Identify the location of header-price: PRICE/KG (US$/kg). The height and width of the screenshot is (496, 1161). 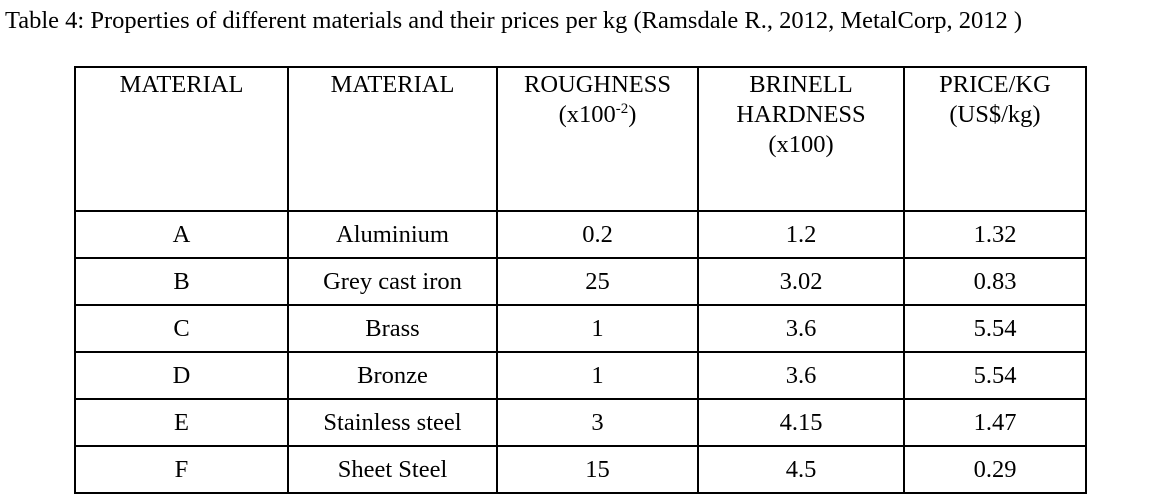
(995, 139).